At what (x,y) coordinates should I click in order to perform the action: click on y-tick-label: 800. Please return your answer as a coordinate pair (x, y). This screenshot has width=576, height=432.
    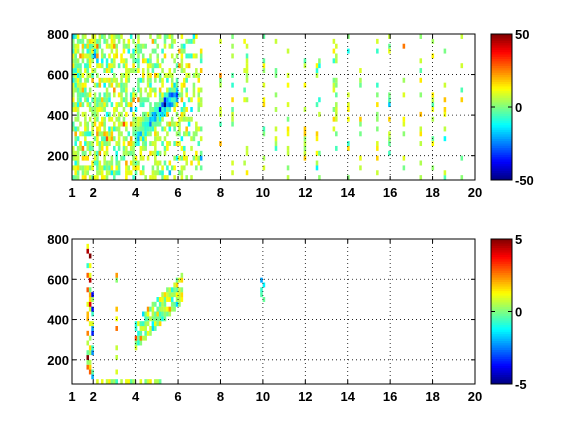
    Looking at the image, I should click on (58, 34).